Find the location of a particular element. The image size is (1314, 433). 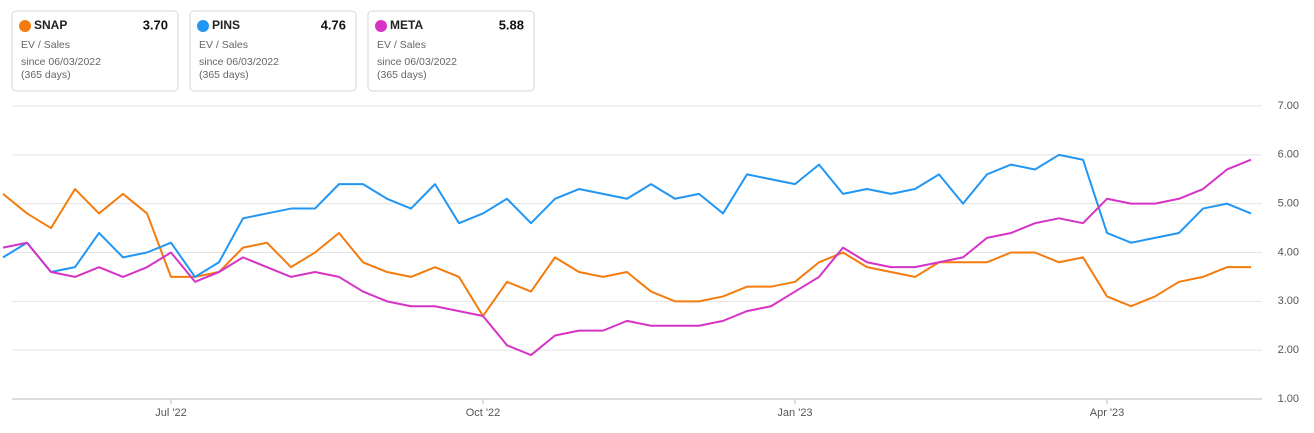

series-name: PINS is located at coordinates (226, 25).